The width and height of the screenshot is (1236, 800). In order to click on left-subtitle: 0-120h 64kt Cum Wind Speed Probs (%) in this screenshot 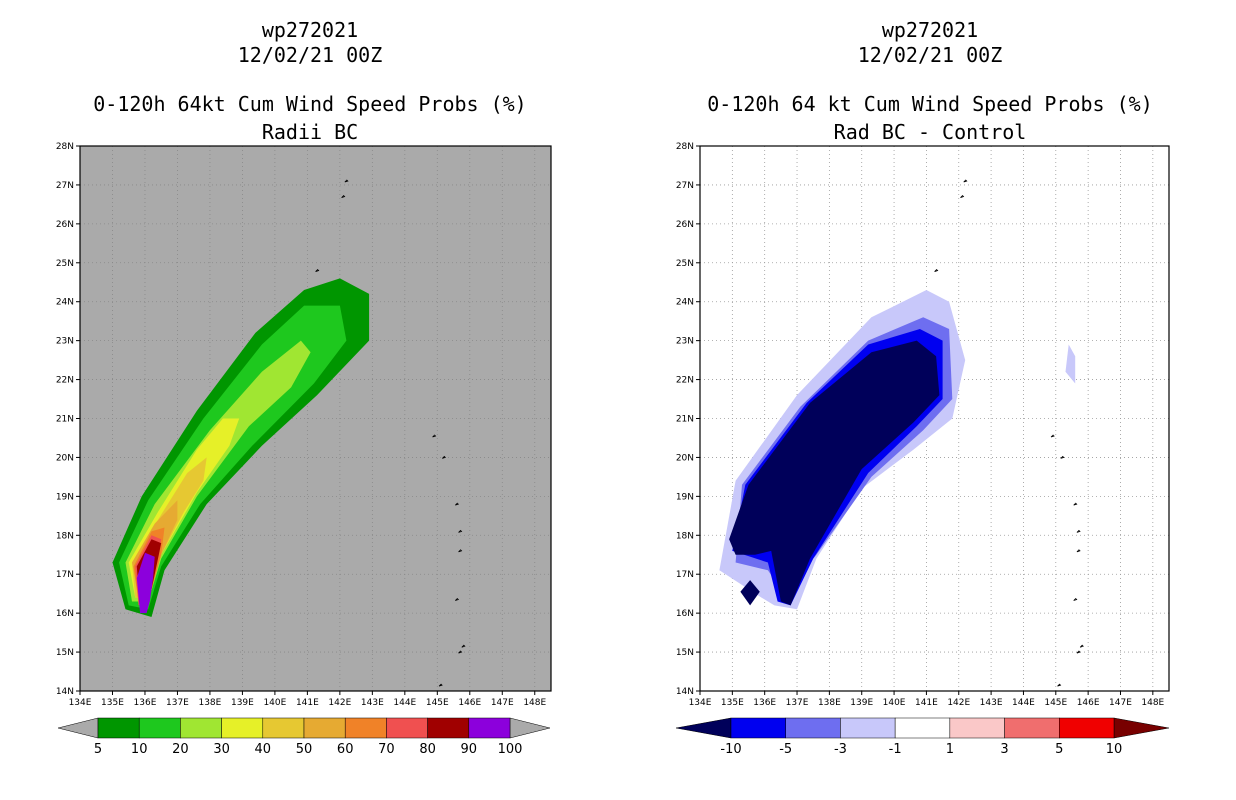, I will do `click(310, 104)`.